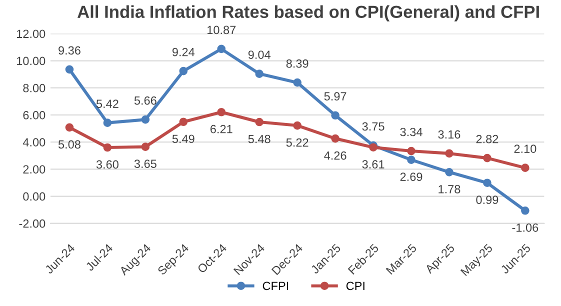 This screenshot has height=306, width=561. I want to click on data-label: 10.87, so click(222, 30).